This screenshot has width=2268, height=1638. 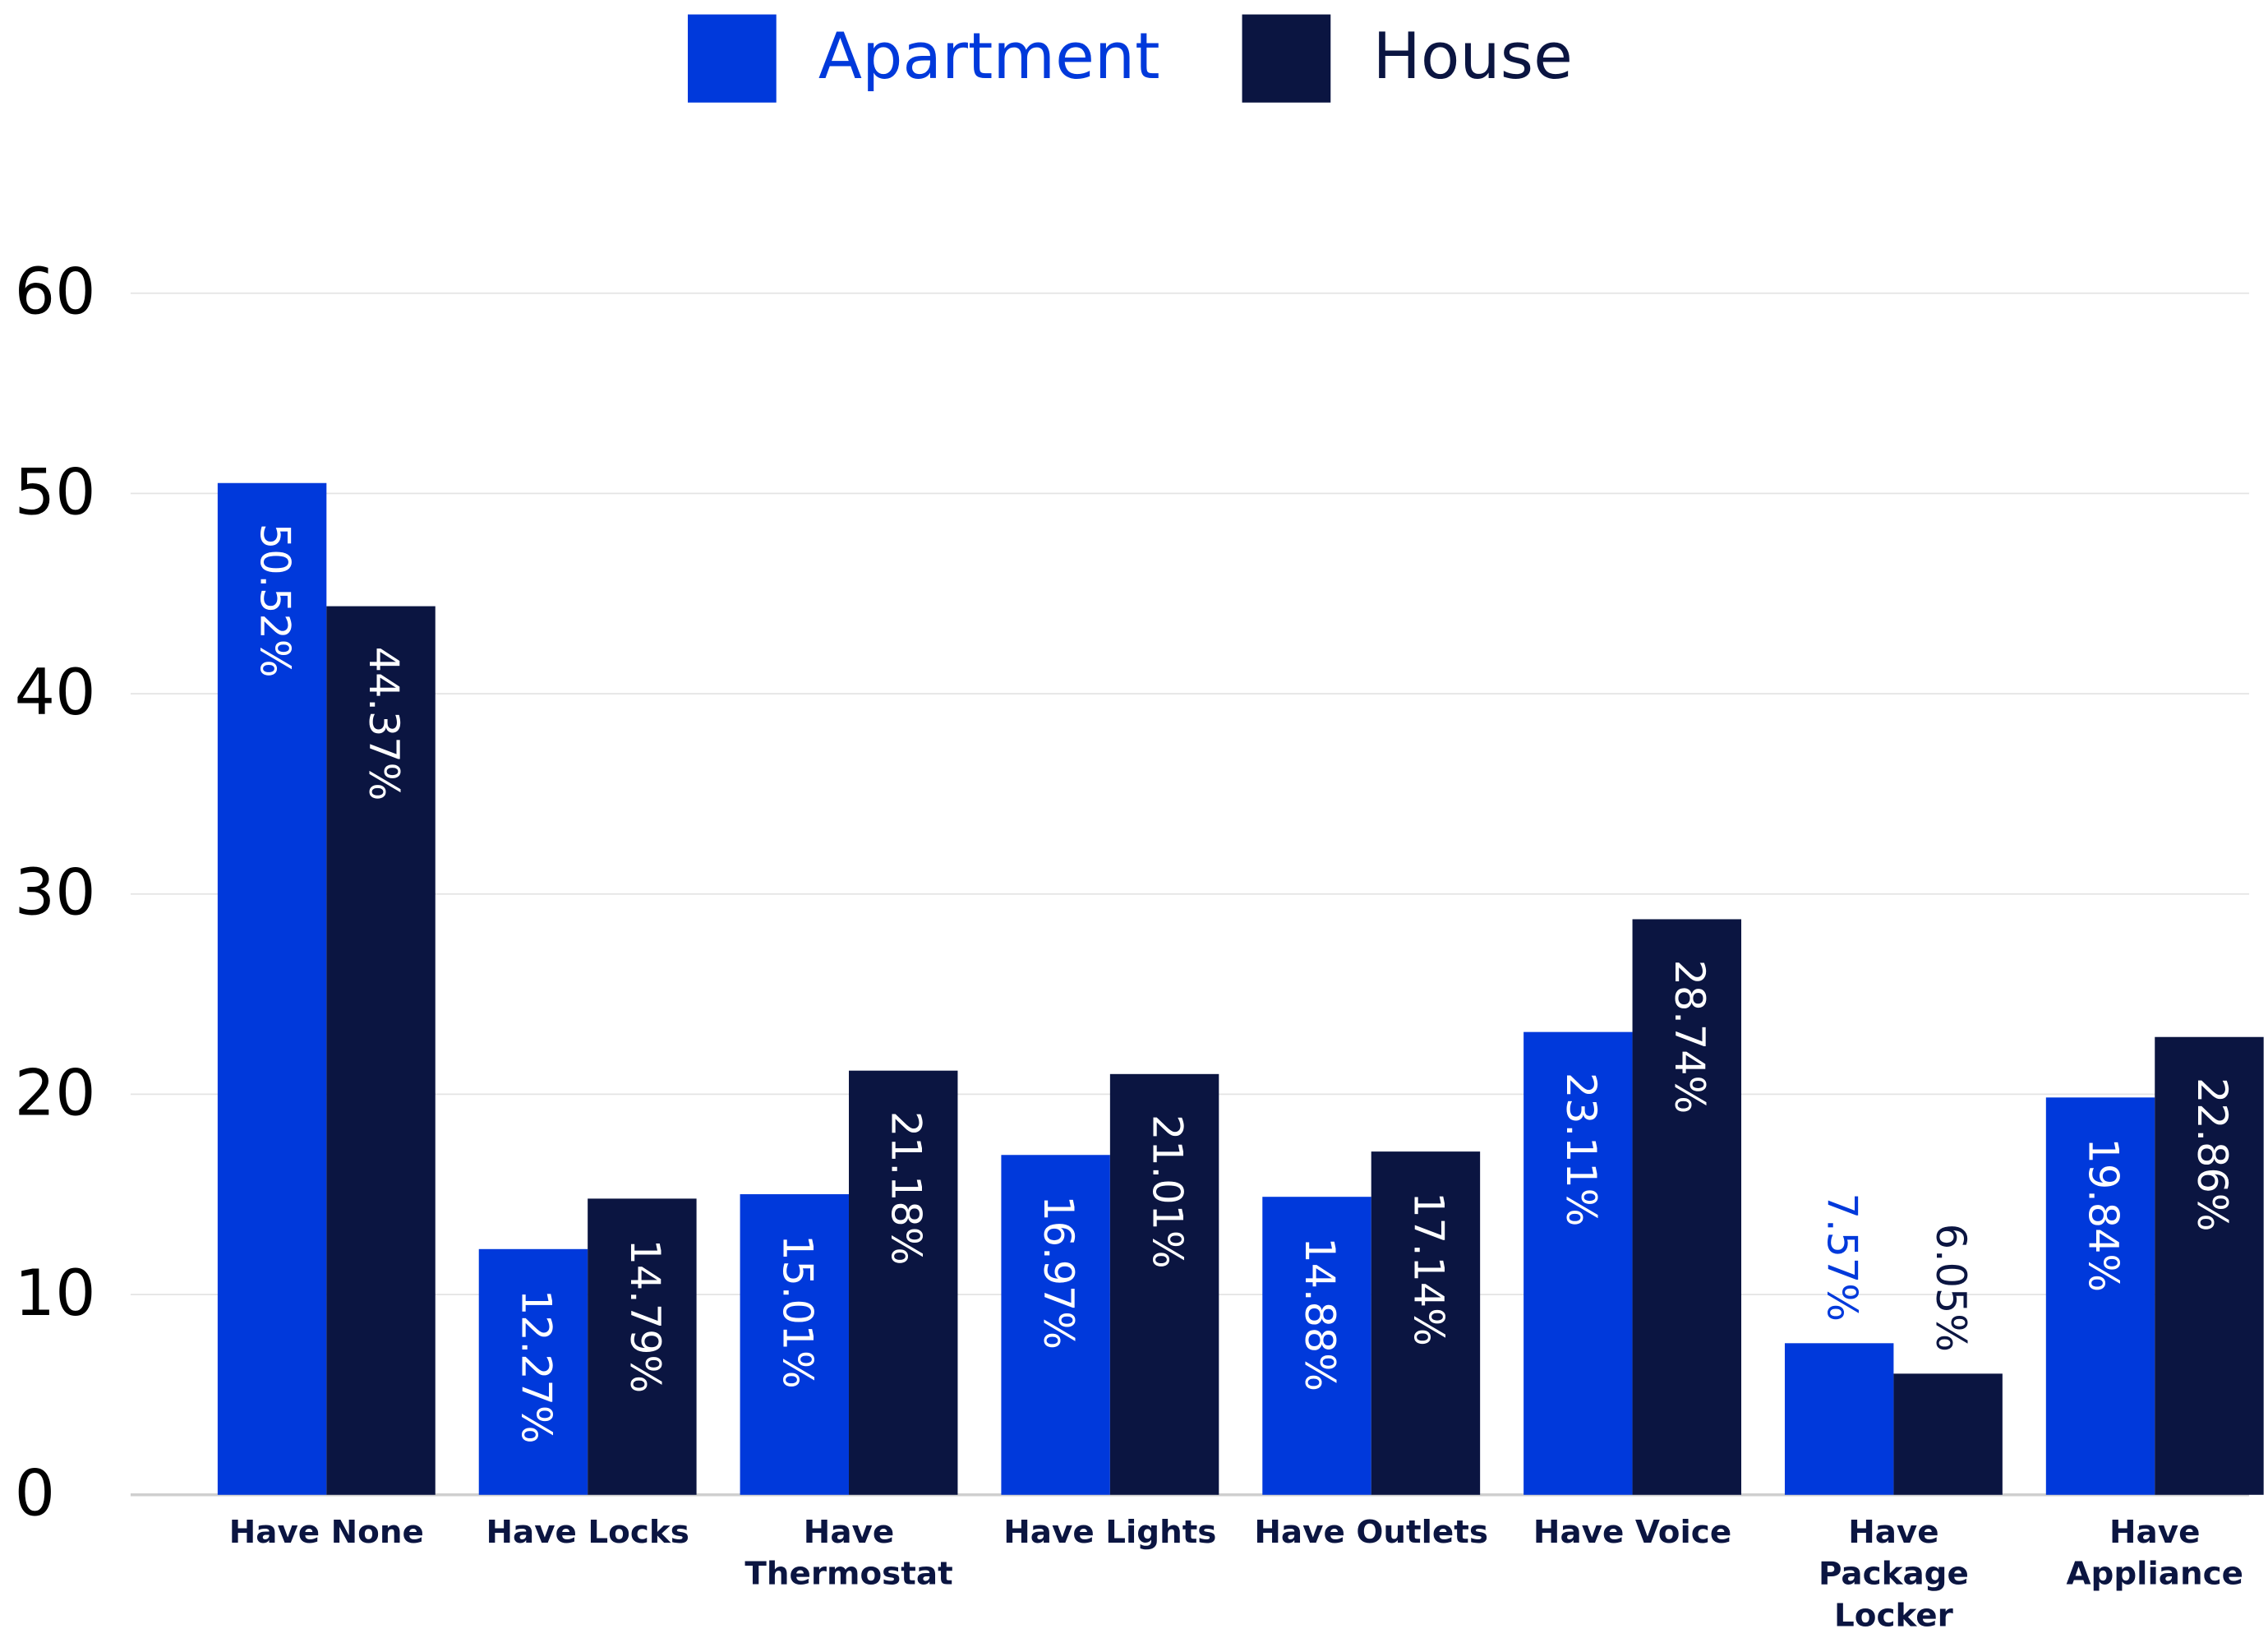 I want to click on data-label: 28.74%, so click(x=1689, y=1037).